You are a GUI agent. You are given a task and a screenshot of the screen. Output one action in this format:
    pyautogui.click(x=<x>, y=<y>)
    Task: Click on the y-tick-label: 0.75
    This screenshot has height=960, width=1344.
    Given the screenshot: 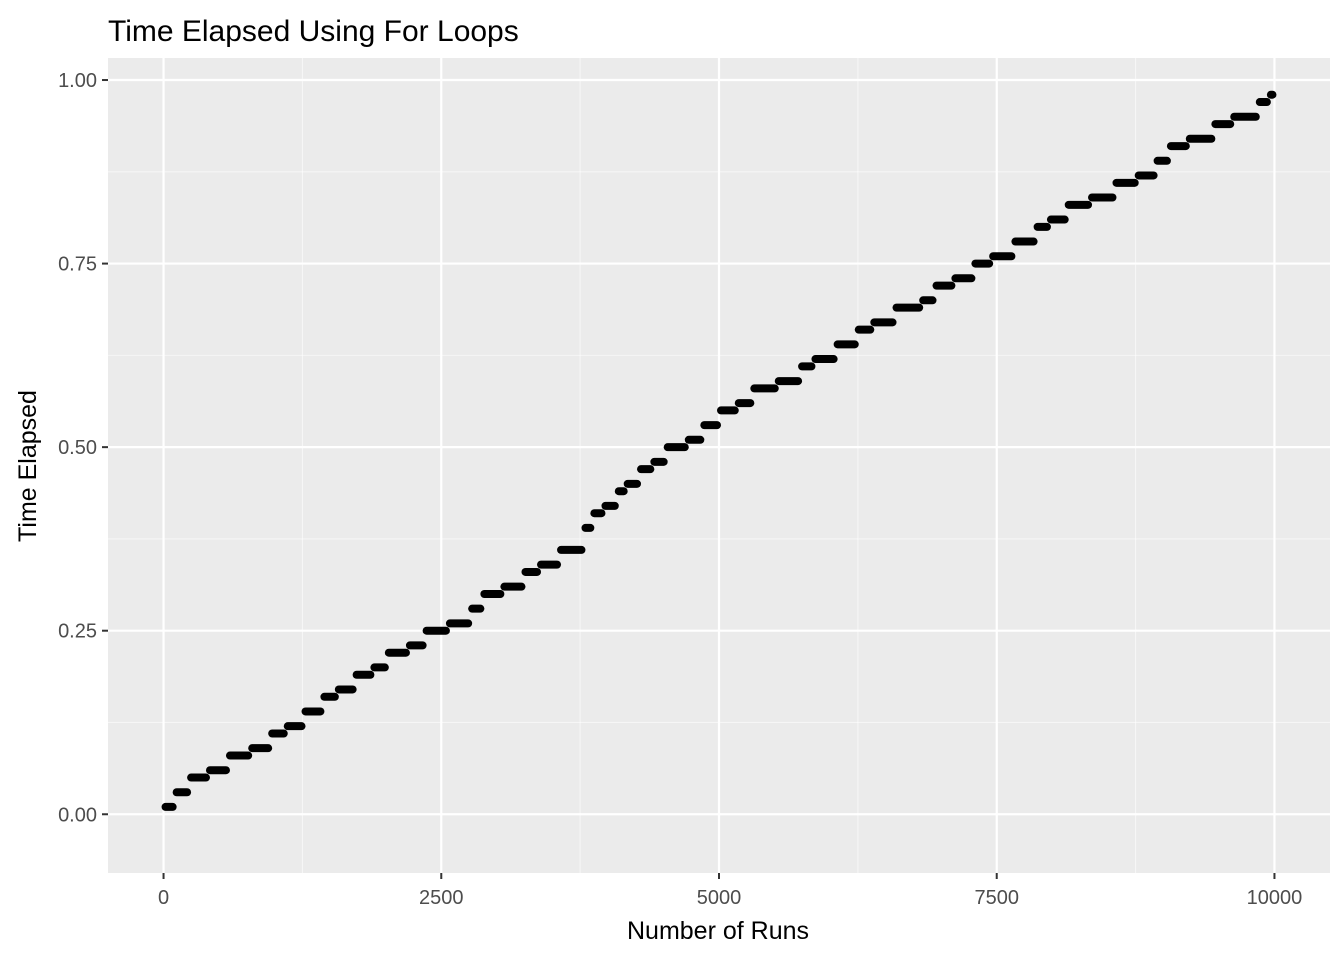 What is the action you would take?
    pyautogui.click(x=77, y=265)
    